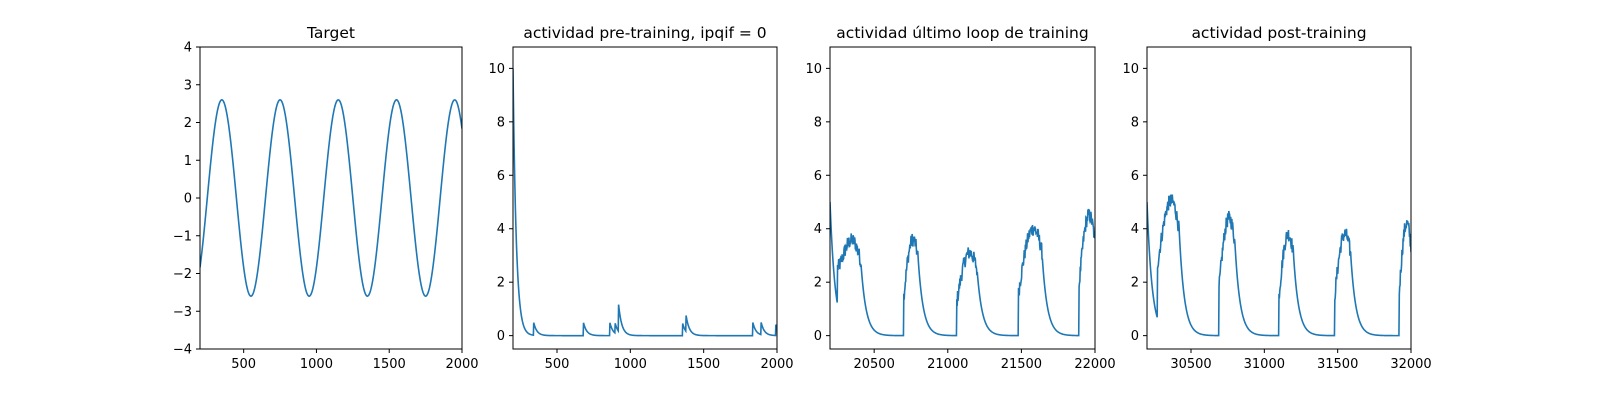 This screenshot has width=1600, height=400. I want to click on y-tick-label: 1, so click(188, 161).